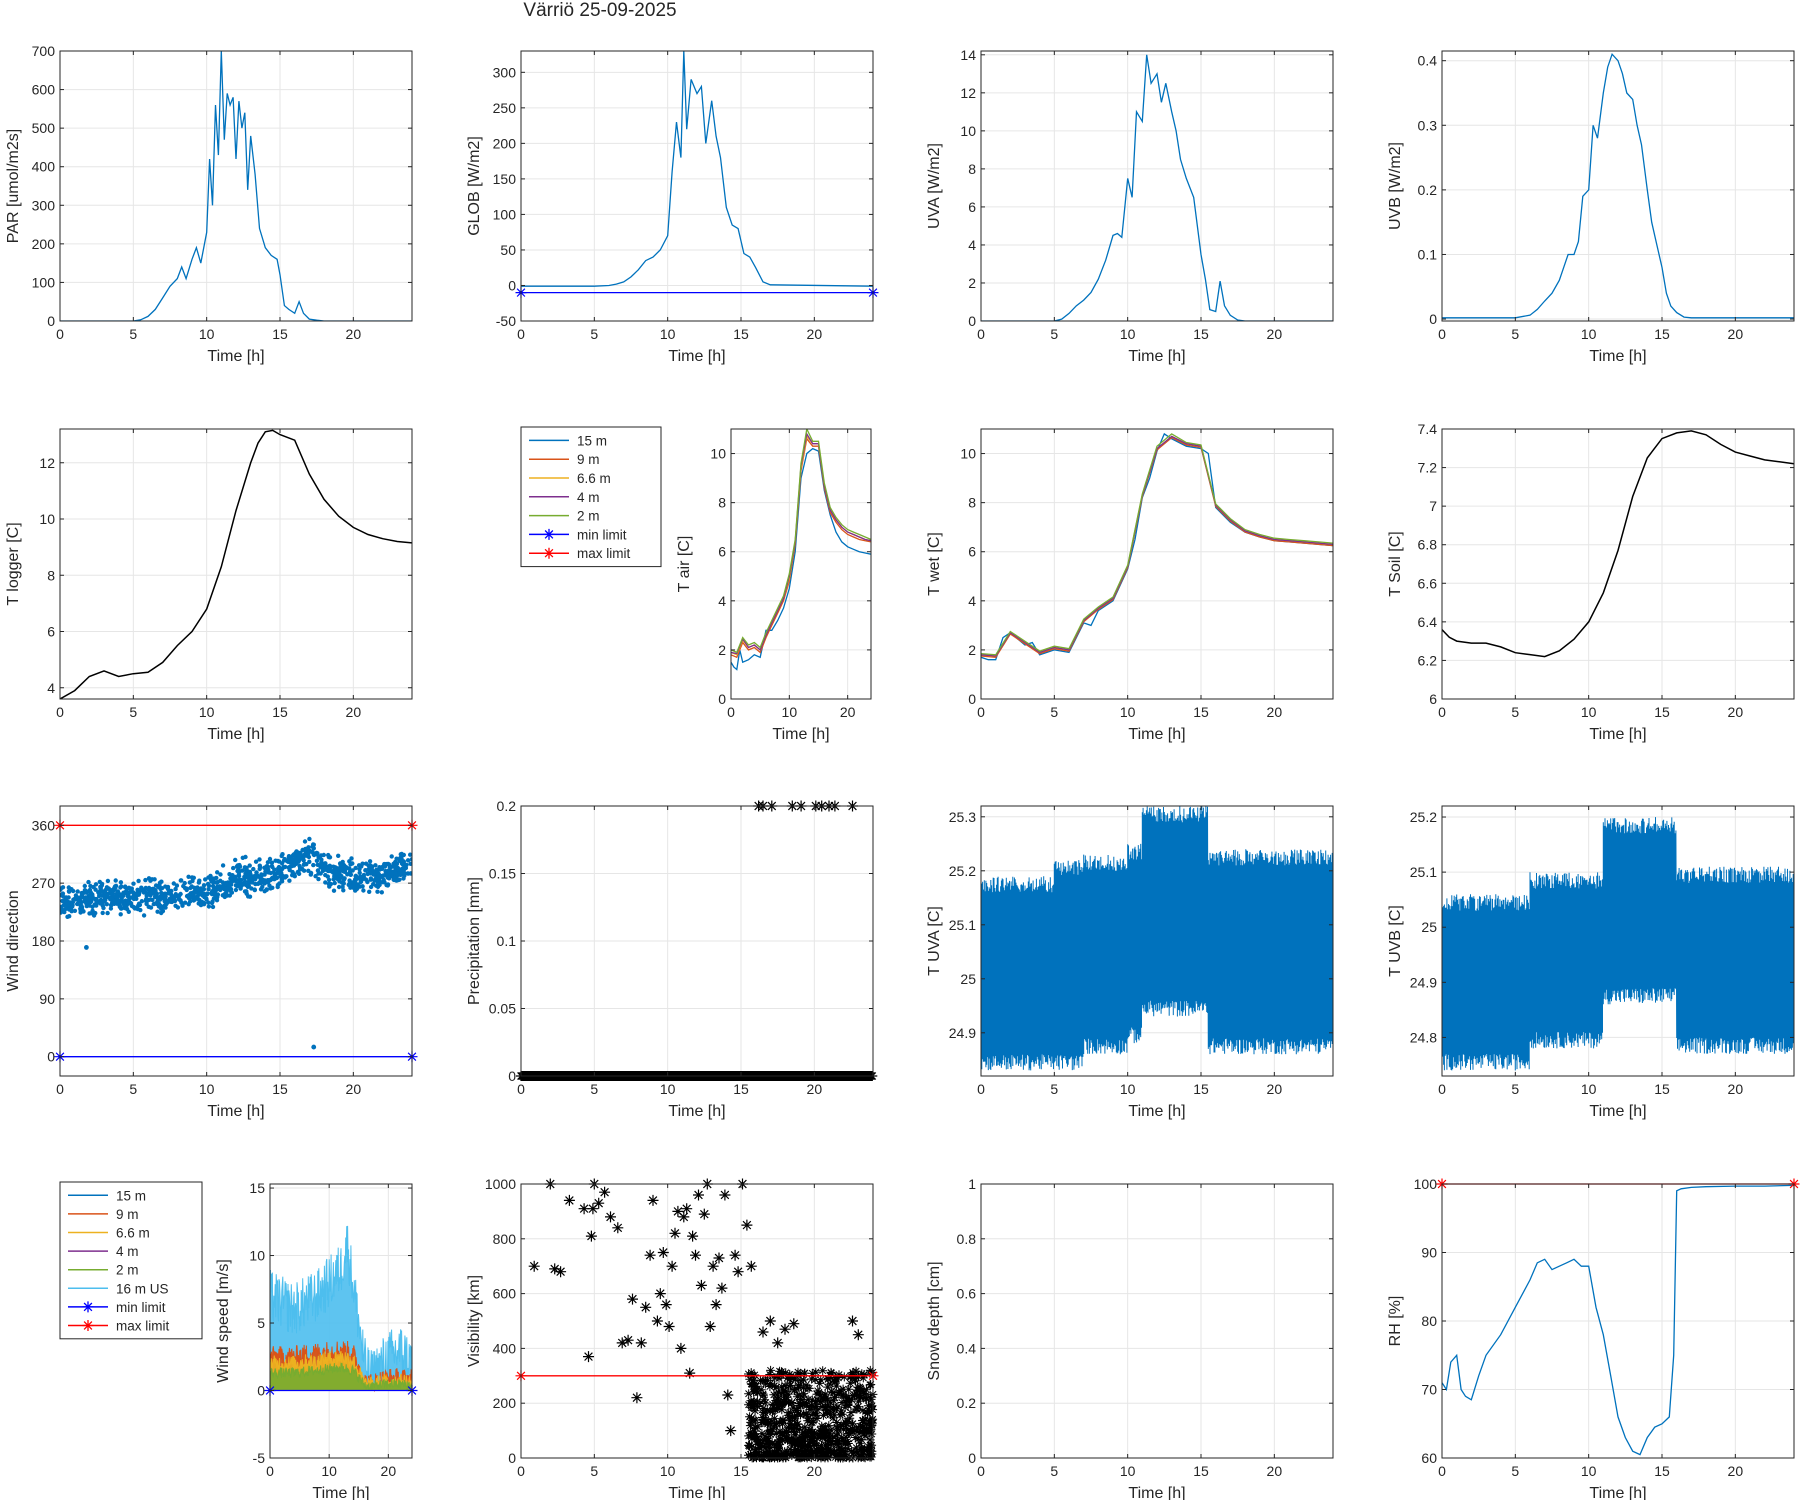 This screenshot has width=1800, height=1500. I want to click on y-tick-label: 2, so click(972, 283).